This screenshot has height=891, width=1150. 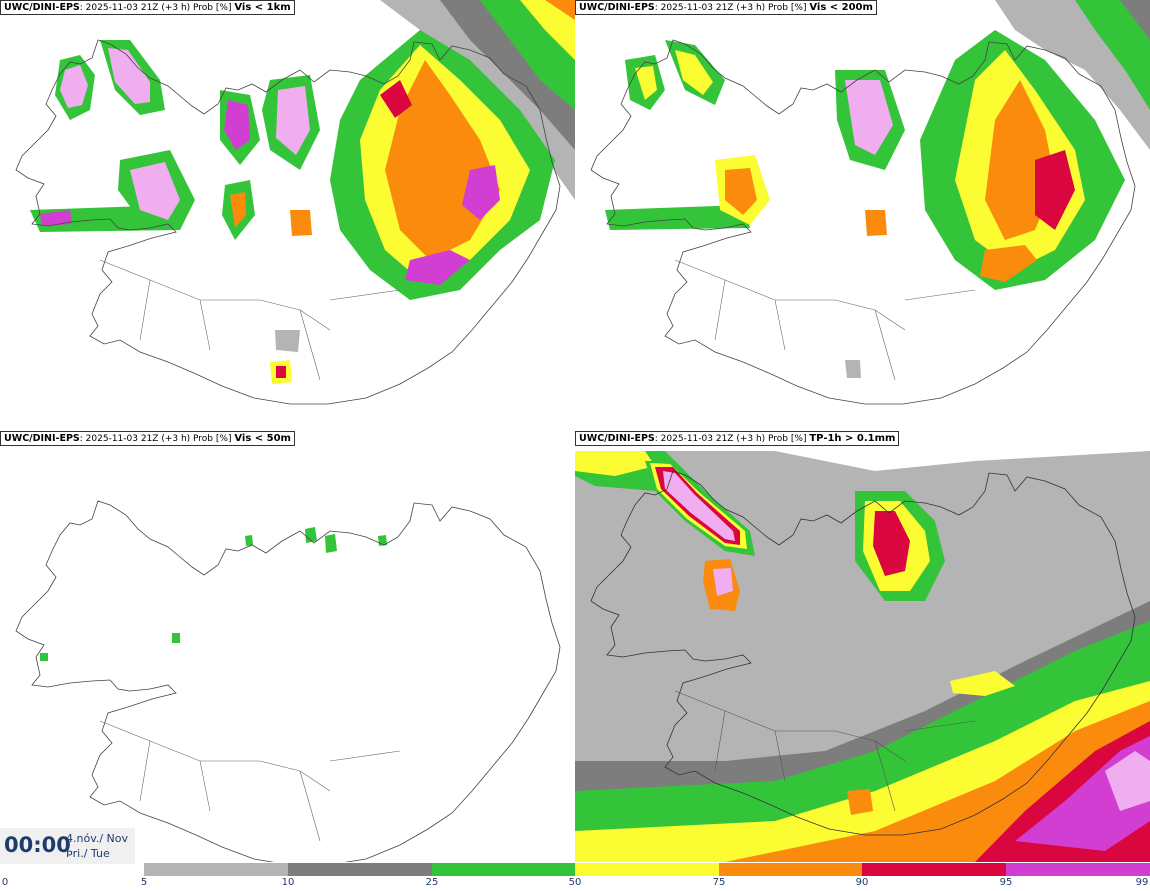 I want to click on colorbar-tick: 25, so click(x=432, y=882).